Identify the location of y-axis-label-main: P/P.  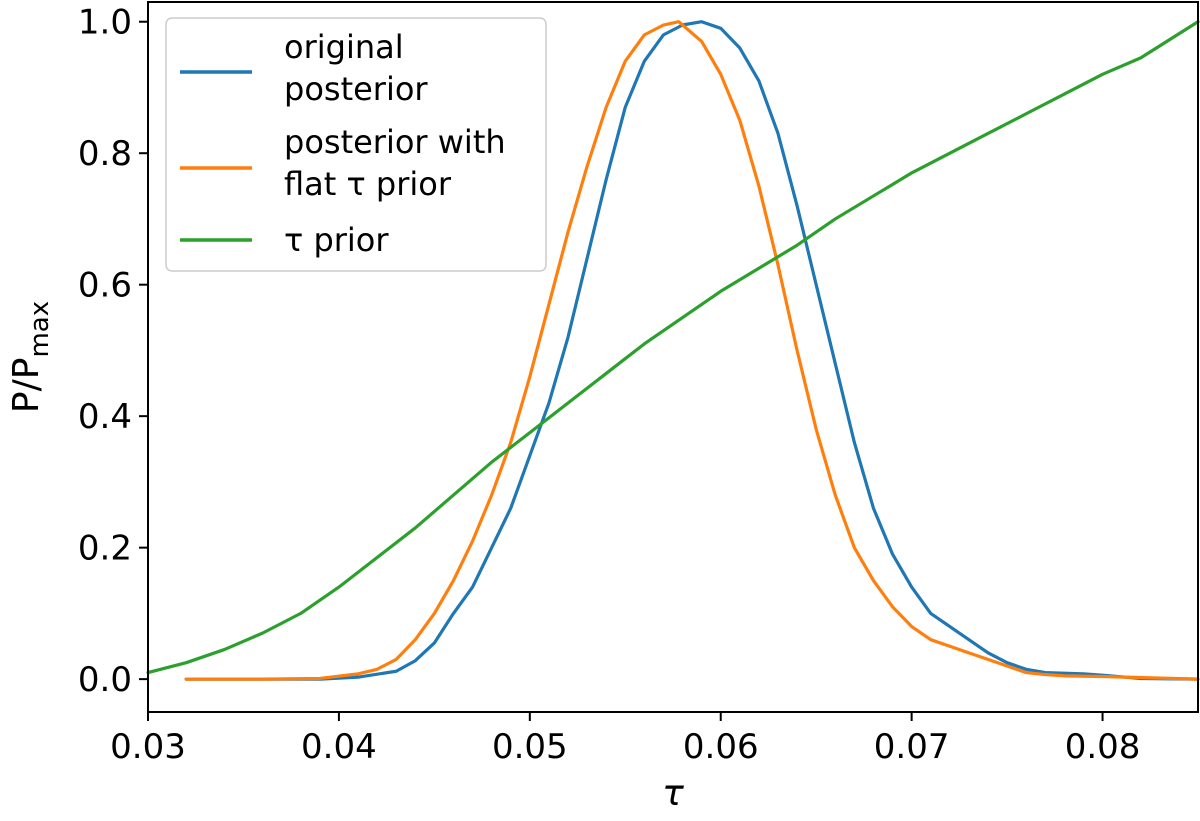
(26, 386).